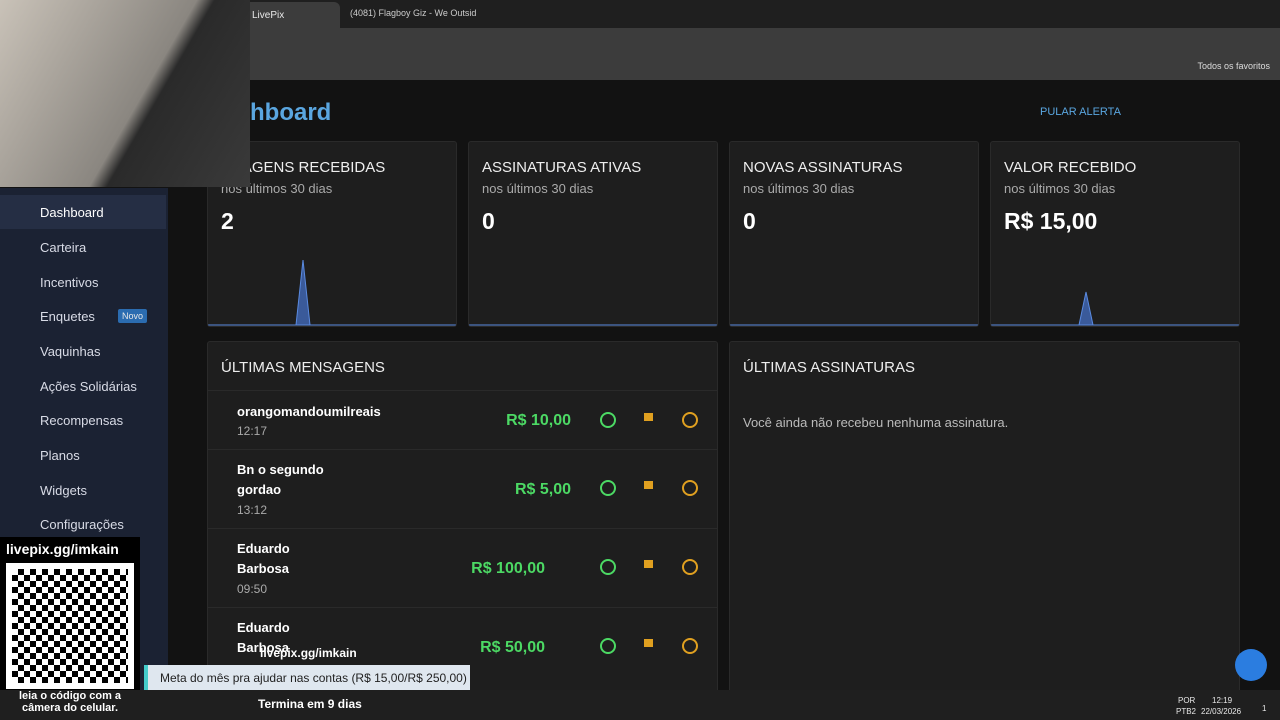 The width and height of the screenshot is (1280, 720). What do you see at coordinates (463, 419) in the screenshot?
I see `message-row: orangomandoumilreais 12:17 R$ 10,00` at bounding box center [463, 419].